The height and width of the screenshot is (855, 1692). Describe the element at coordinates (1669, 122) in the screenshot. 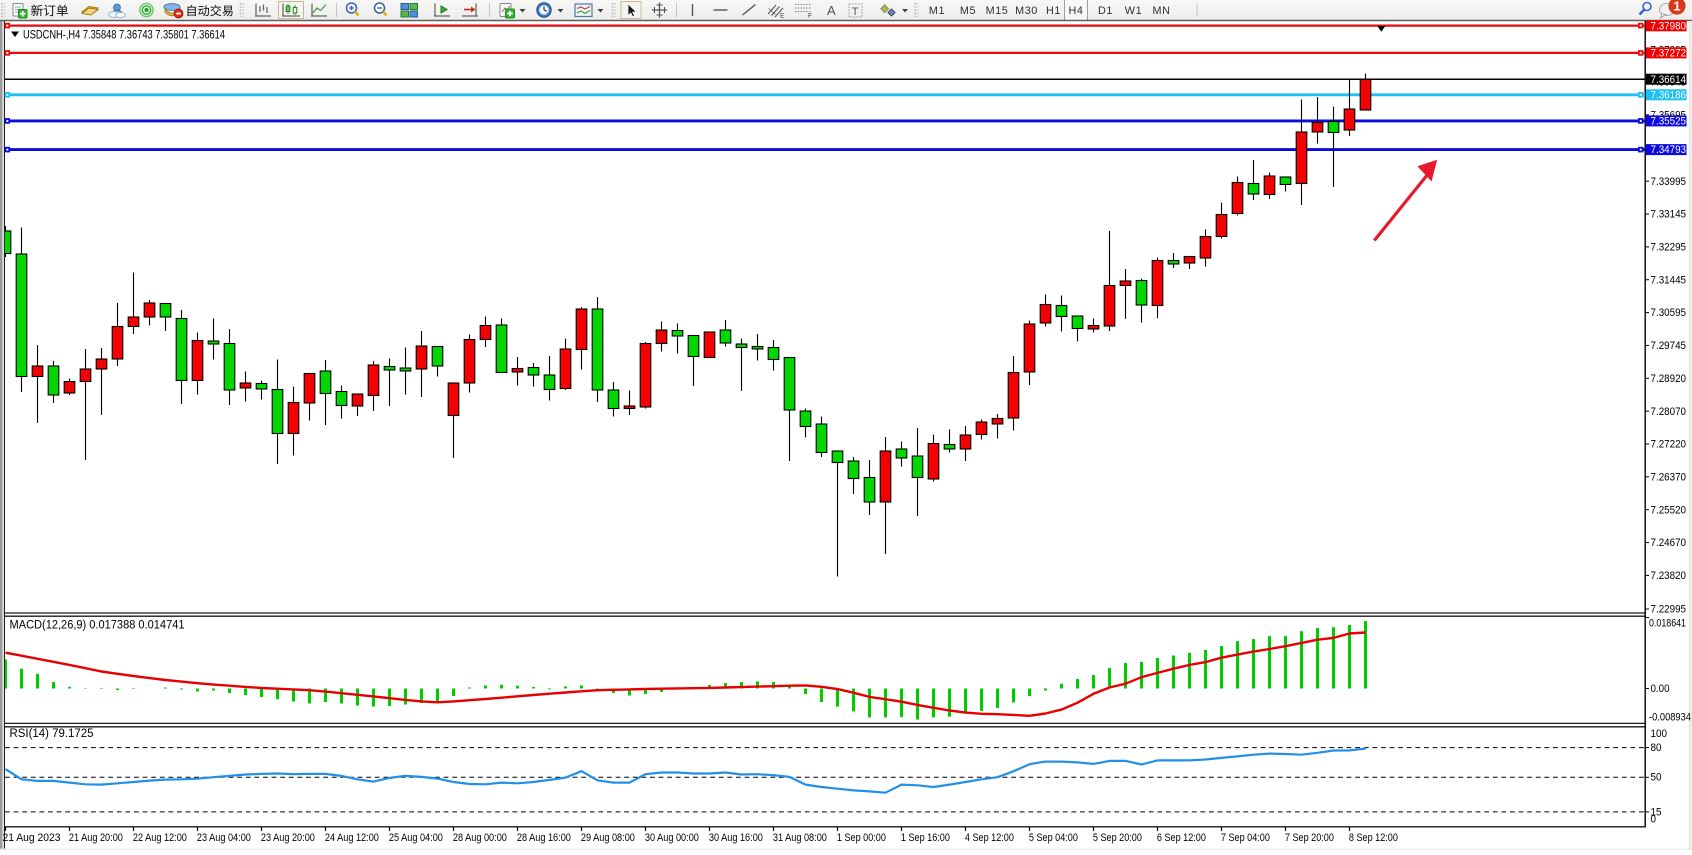

I see `svg-text: 7.35525` at that location.